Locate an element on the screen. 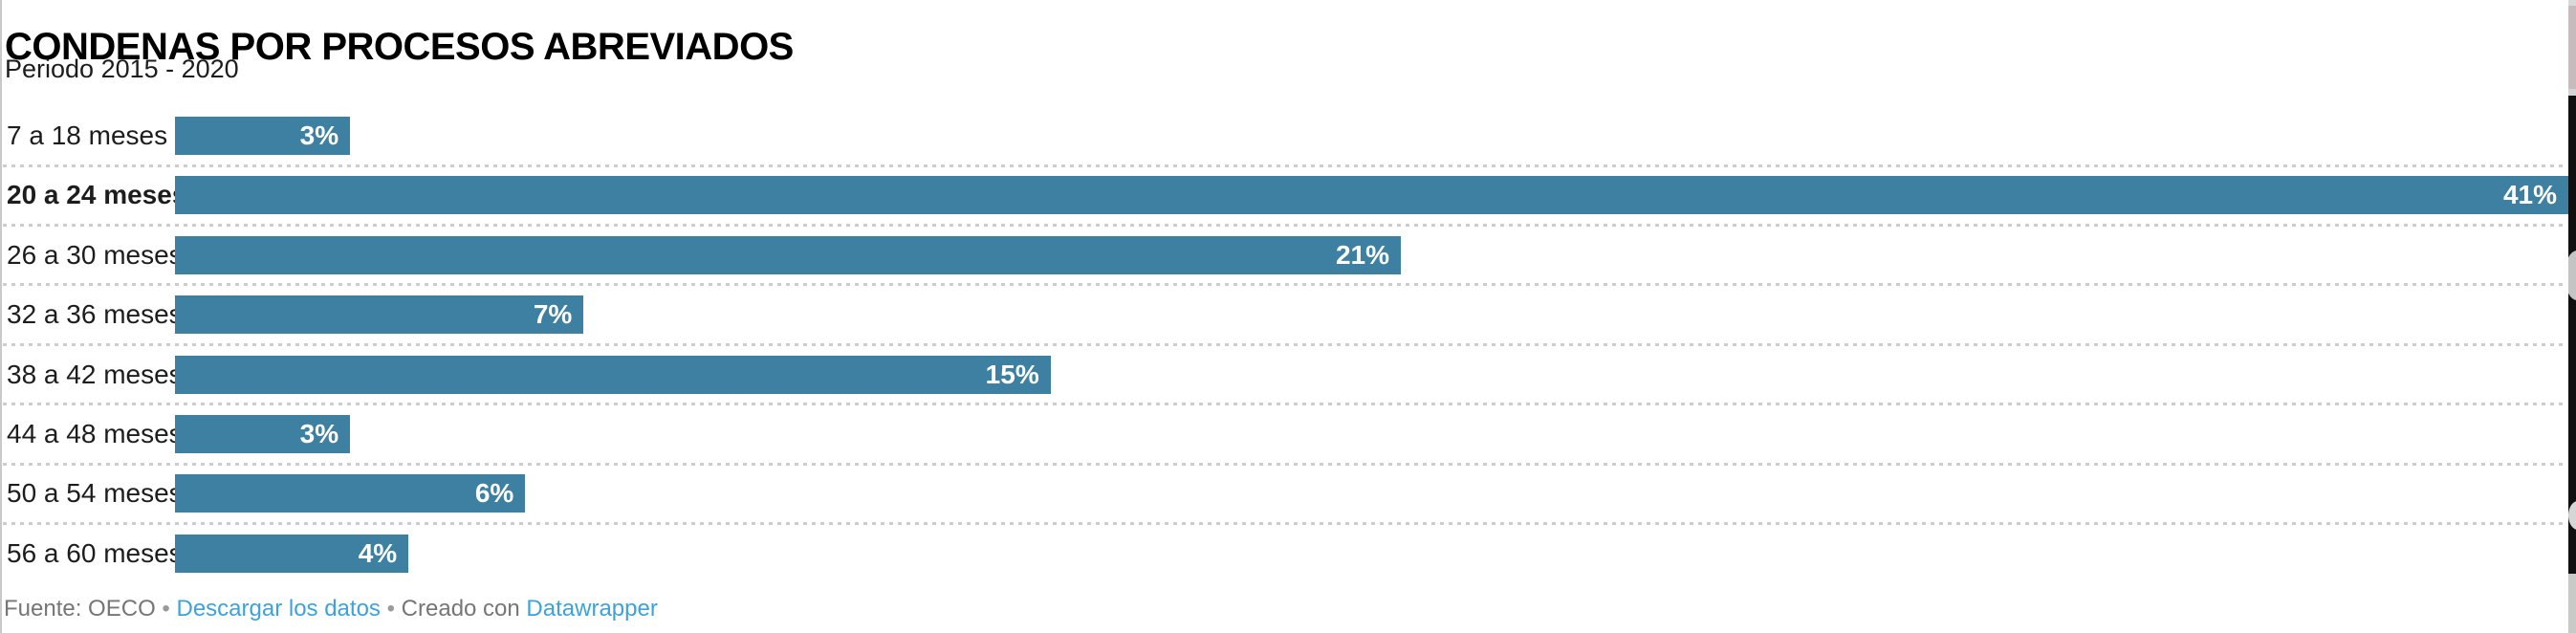 The width and height of the screenshot is (2576, 633). value-label: 4% is located at coordinates (378, 552).